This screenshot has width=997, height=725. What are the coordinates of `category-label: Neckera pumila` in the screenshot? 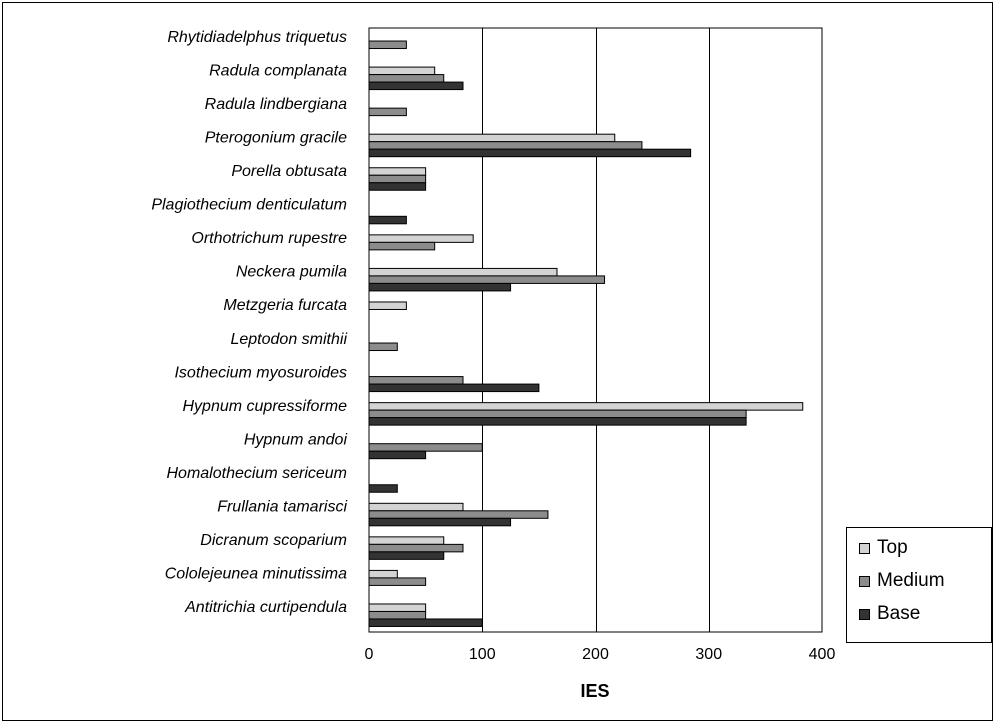 It's located at (291, 272).